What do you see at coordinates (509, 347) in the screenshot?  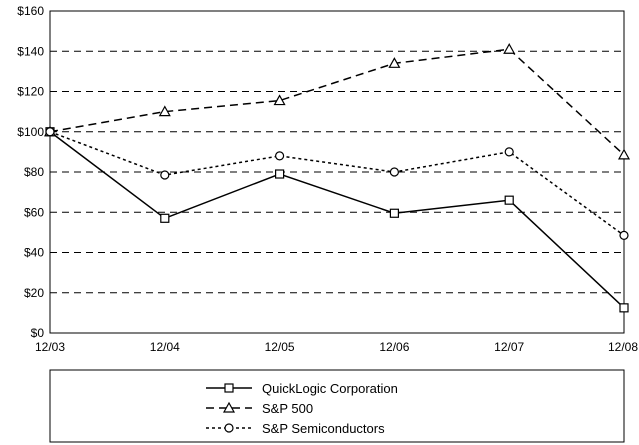 I see `x-tick-label: 12/07` at bounding box center [509, 347].